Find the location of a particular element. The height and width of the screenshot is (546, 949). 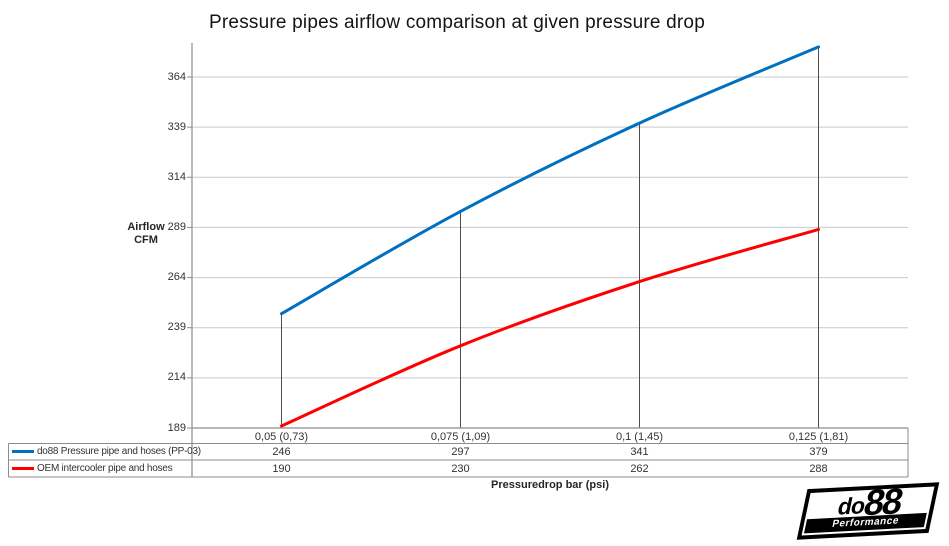

y-tick-label: 289 is located at coordinates (176, 226).